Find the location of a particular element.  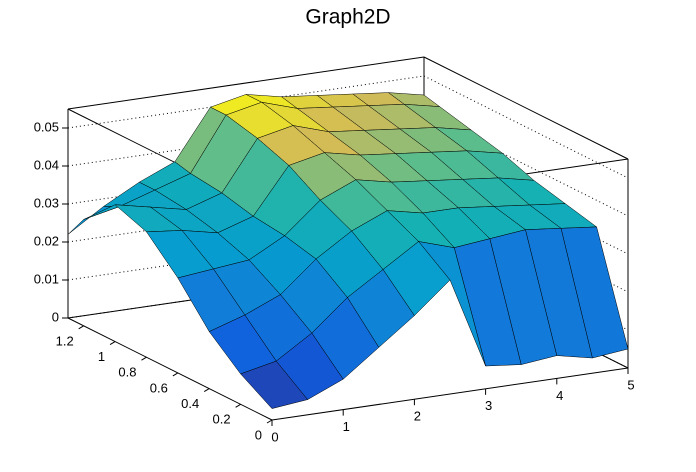

x-tick-label: 5 is located at coordinates (630, 384).